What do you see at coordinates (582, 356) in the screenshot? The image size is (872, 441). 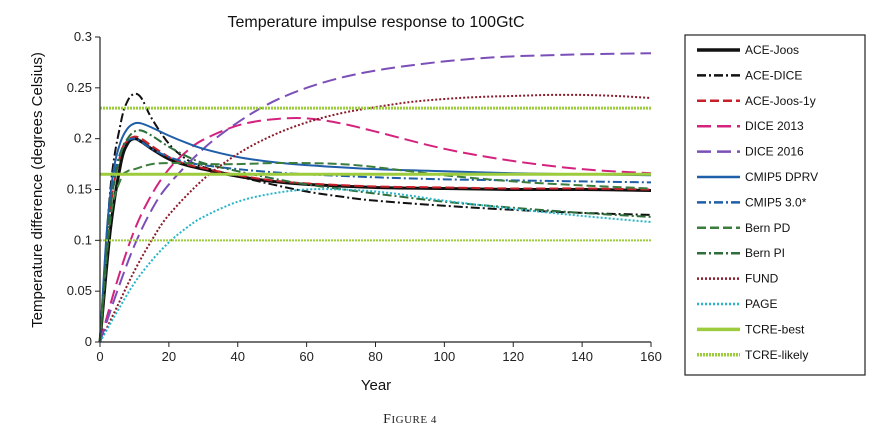 I see `x-tick-label: 140` at bounding box center [582, 356].